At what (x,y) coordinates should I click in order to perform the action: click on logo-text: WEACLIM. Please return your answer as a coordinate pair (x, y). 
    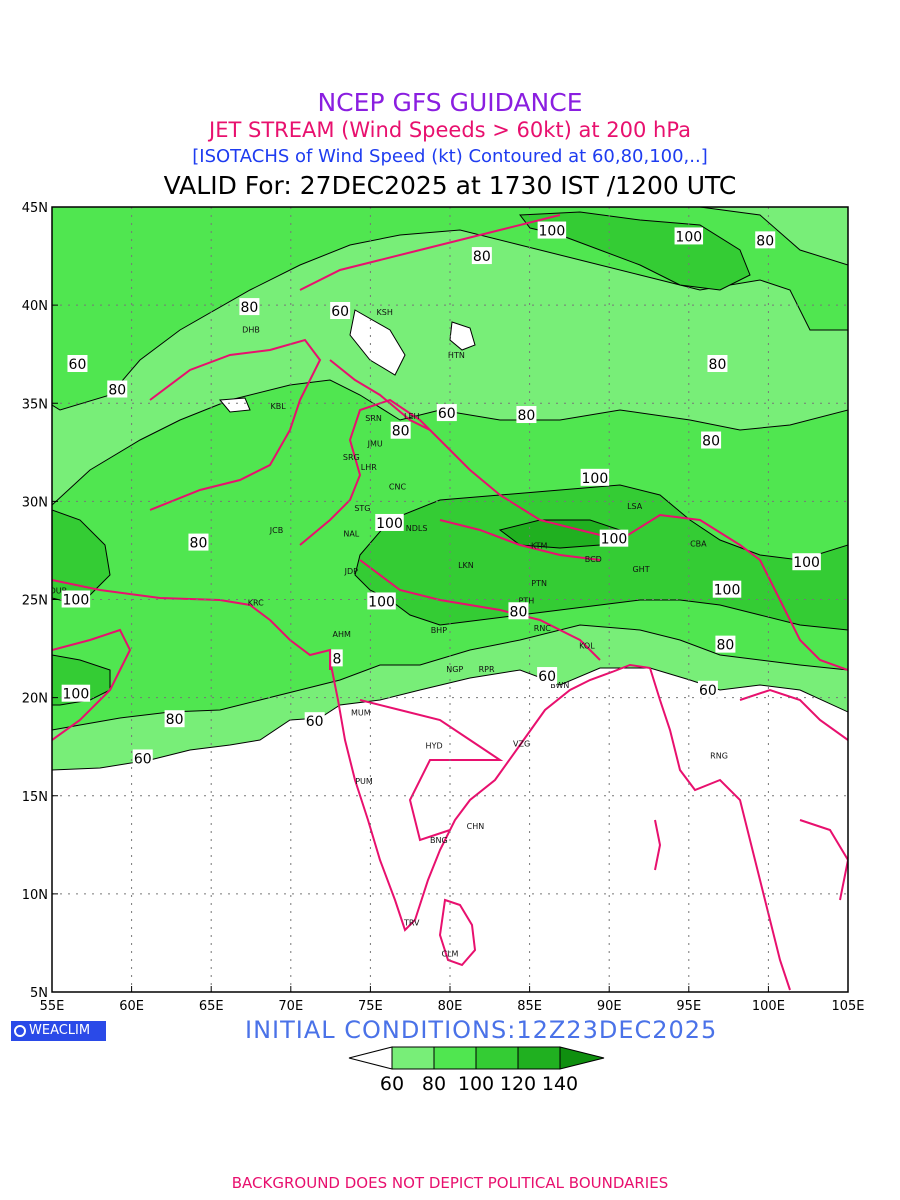
    Looking at the image, I should click on (60, 1030).